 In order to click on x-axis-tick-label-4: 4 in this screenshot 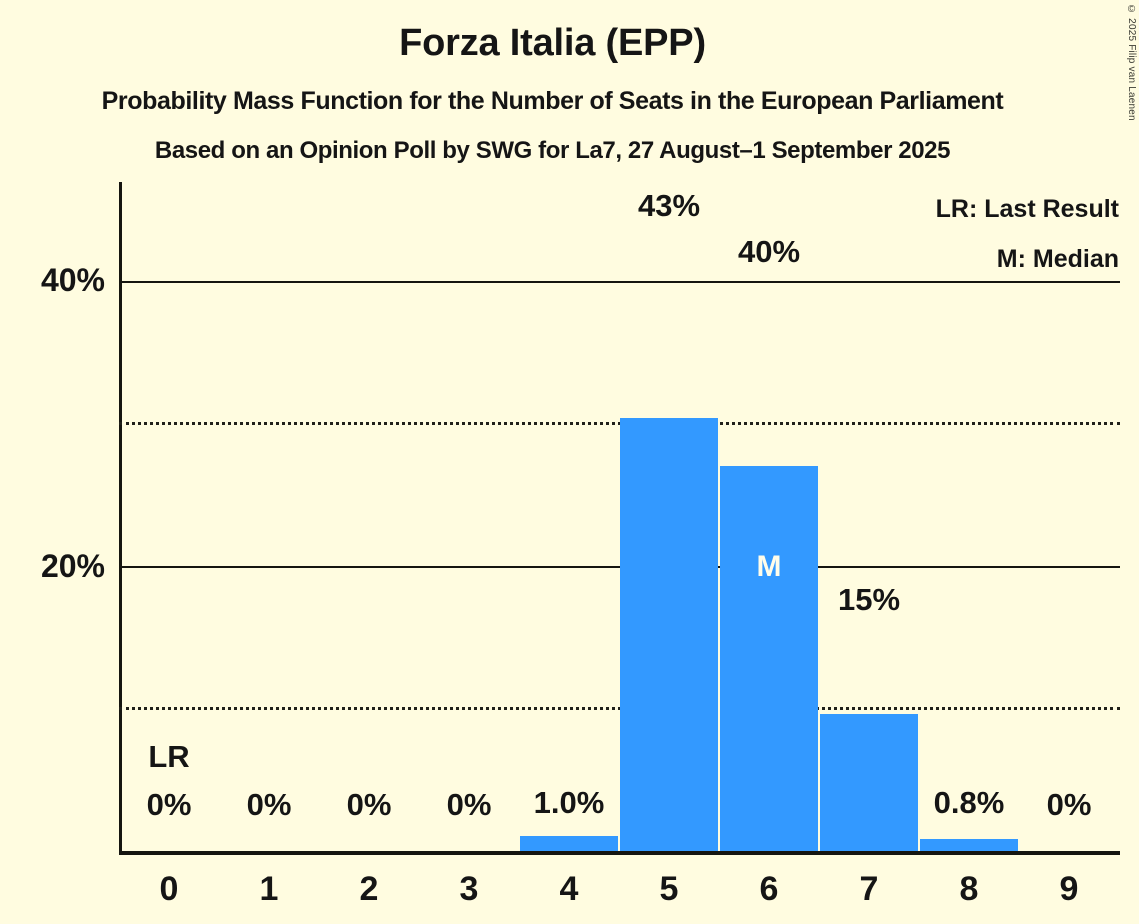, I will do `click(569, 889)`.